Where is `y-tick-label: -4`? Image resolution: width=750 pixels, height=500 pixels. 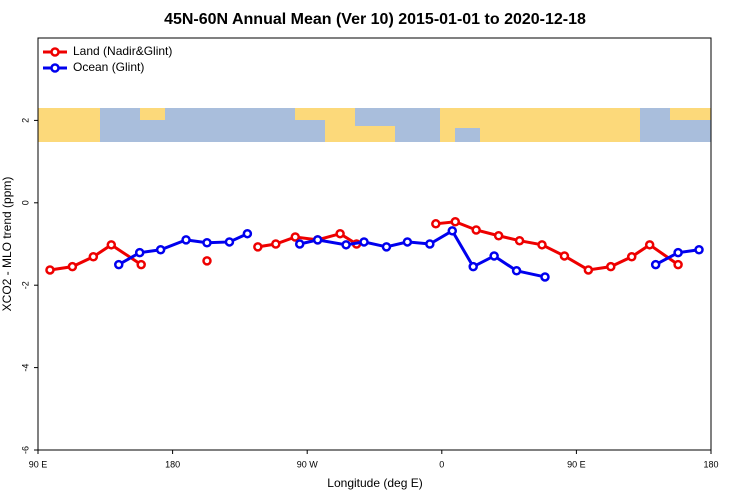
y-tick-label: -4 is located at coordinates (25, 368).